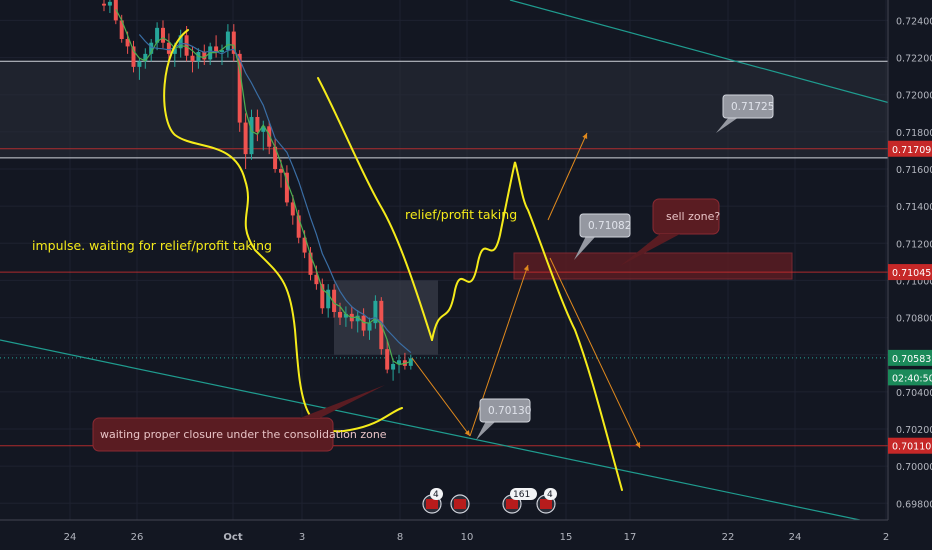 The height and width of the screenshot is (550, 932). Describe the element at coordinates (527, 326) in the screenshot. I see `projection-drawing` at that location.